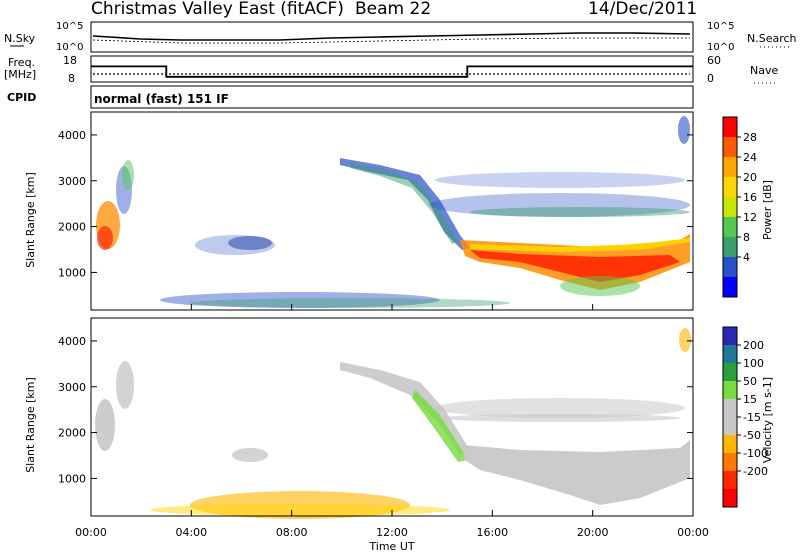 This screenshot has width=800, height=558. What do you see at coordinates (30, 220) in the screenshot?
I see `power-ylabel: Slant Range [km]` at bounding box center [30, 220].